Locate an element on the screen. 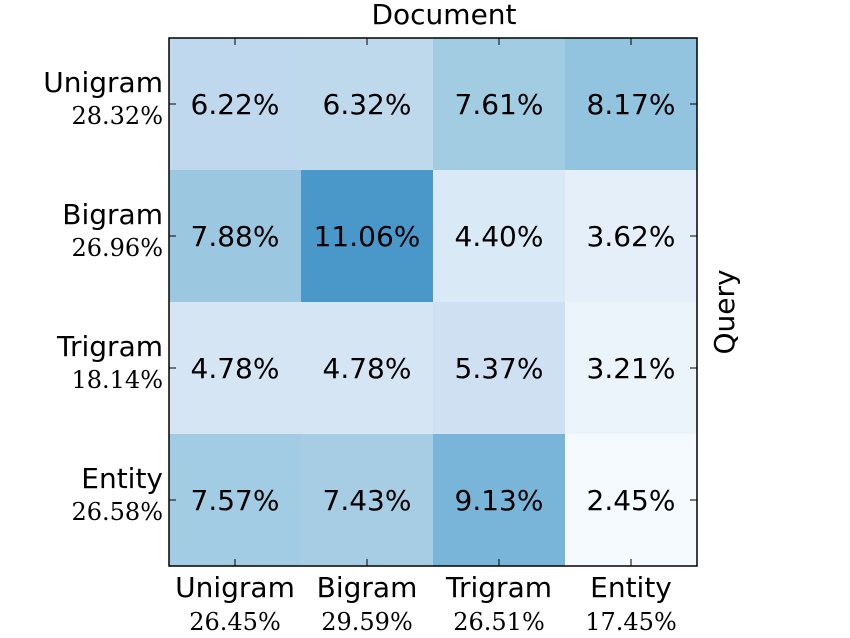  column-share: 26.51% is located at coordinates (499, 622).